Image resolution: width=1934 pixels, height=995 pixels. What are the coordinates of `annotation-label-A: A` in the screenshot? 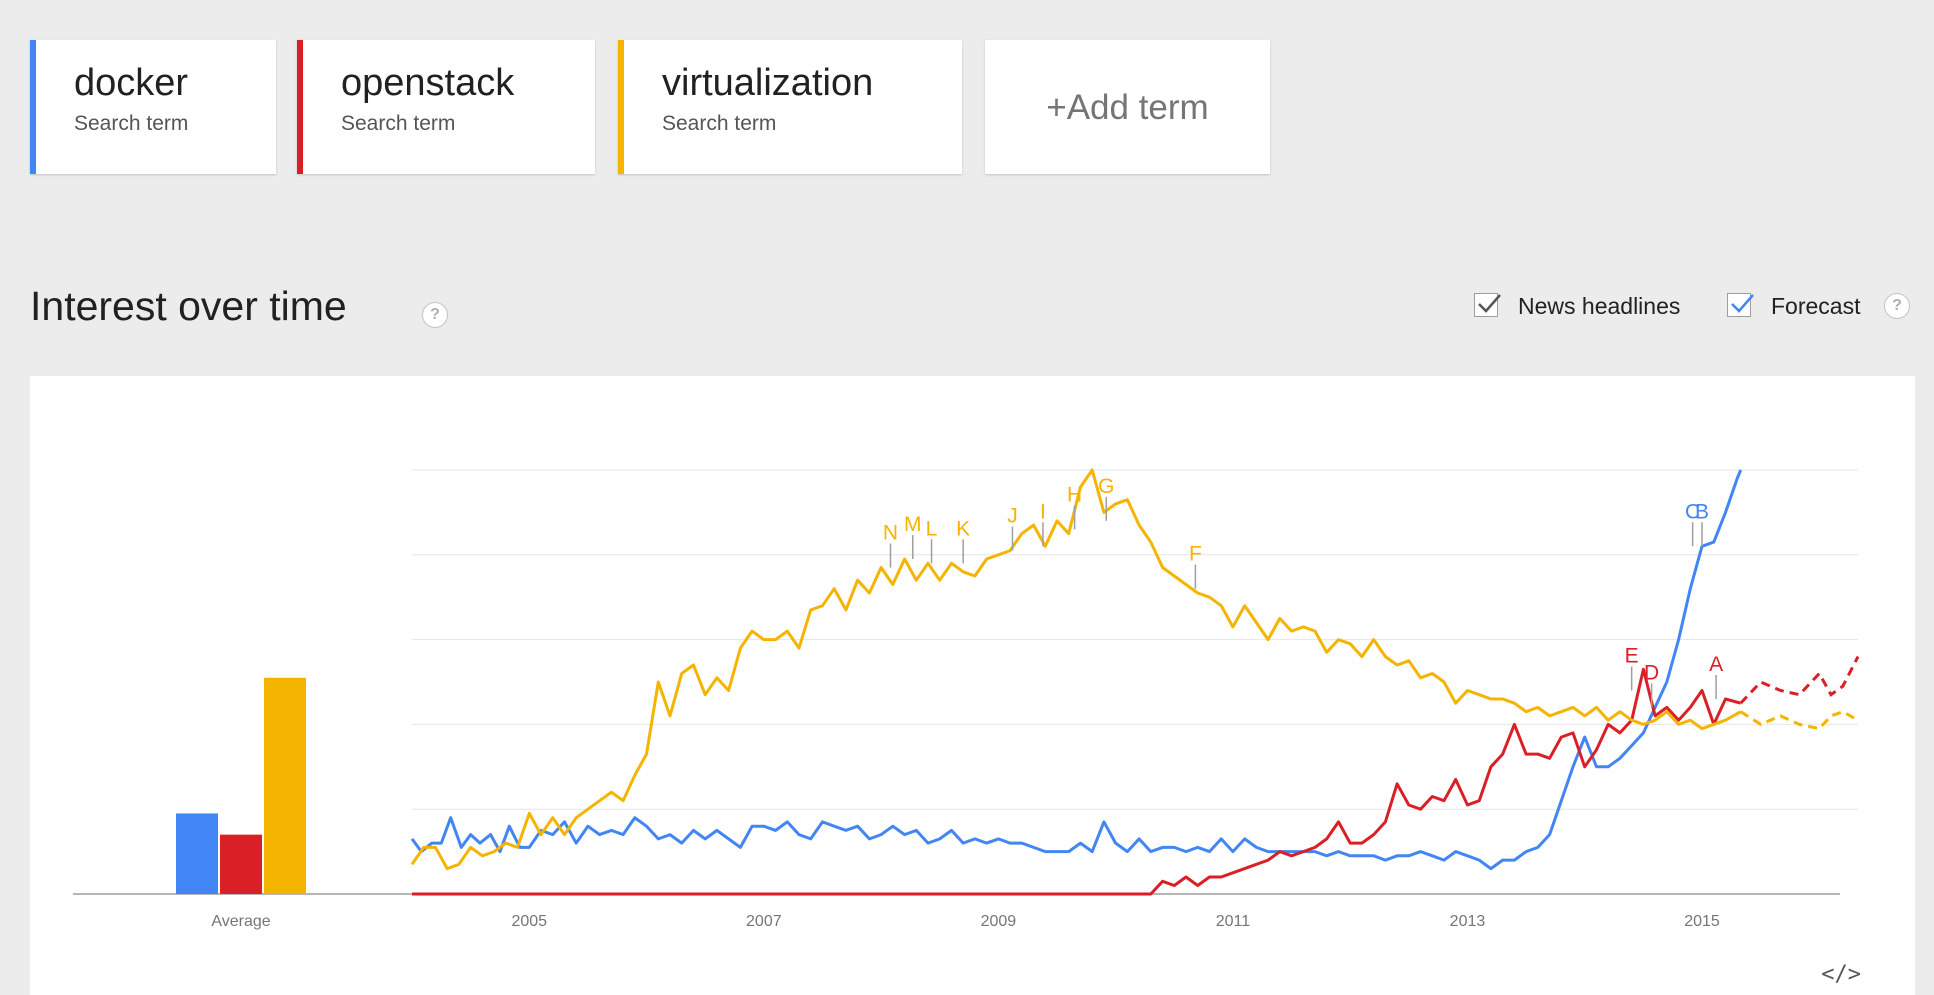 It's located at (1716, 664).